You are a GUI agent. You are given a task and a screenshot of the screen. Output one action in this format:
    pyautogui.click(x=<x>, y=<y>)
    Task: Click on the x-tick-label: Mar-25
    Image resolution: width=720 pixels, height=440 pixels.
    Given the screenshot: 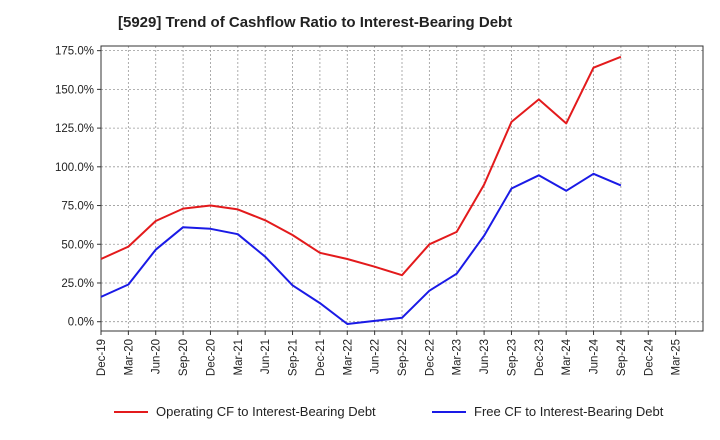 What is the action you would take?
    pyautogui.click(x=677, y=357)
    